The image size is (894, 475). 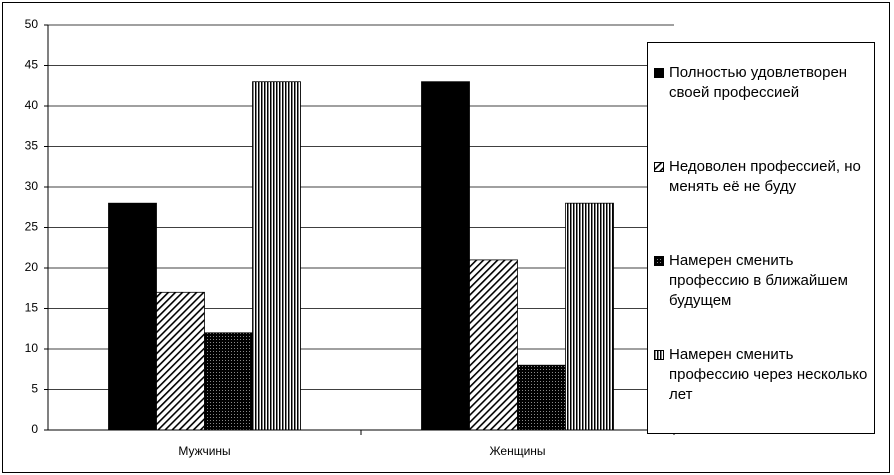 What do you see at coordinates (32, 308) in the screenshot?
I see `y-tick-label: 15` at bounding box center [32, 308].